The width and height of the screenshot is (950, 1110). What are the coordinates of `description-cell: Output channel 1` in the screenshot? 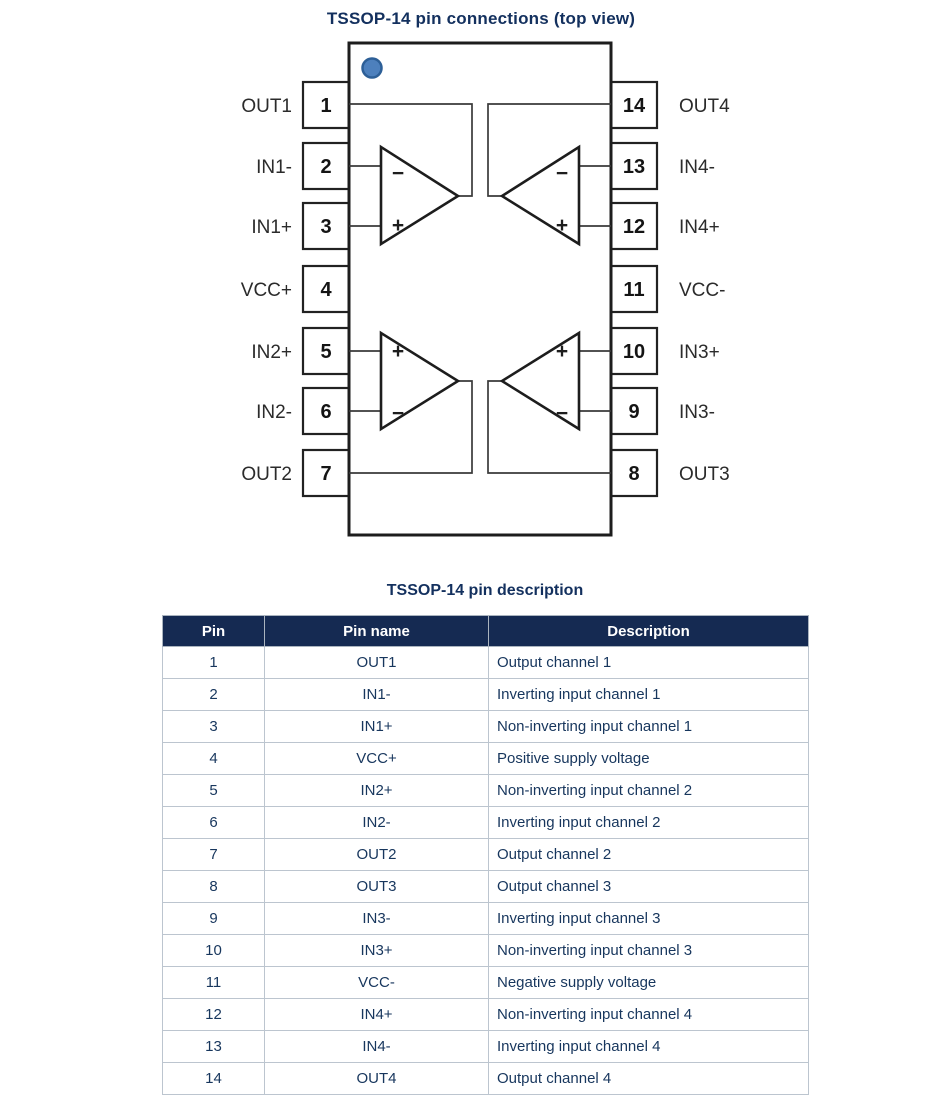 It's located at (648, 662).